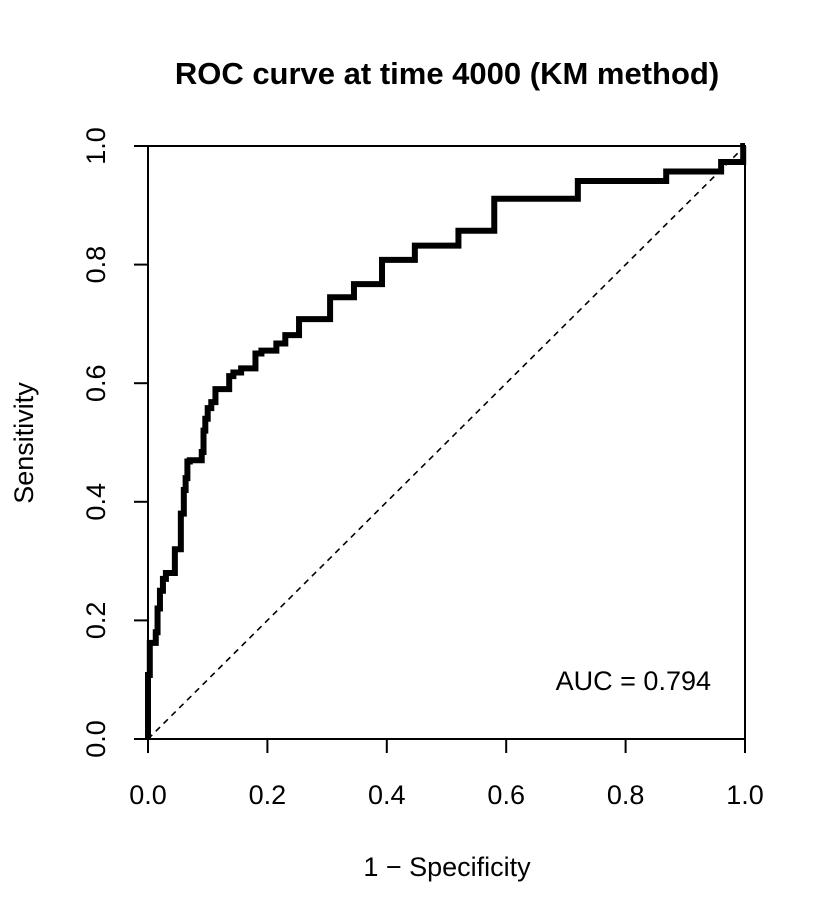 This screenshot has height=923, width=820. What do you see at coordinates (447, 73) in the screenshot?
I see `chart-title: ROC curve at time 4000 (KM method)` at bounding box center [447, 73].